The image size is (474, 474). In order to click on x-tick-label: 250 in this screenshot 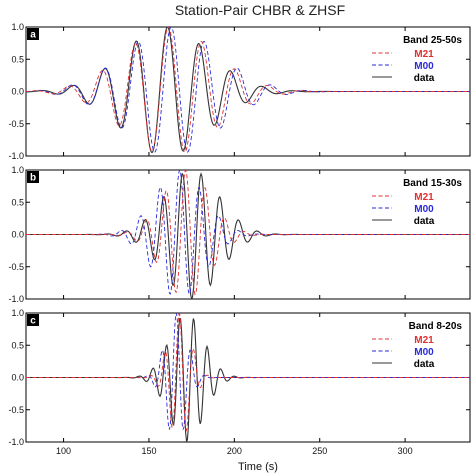, I will do `click(319, 451)`.